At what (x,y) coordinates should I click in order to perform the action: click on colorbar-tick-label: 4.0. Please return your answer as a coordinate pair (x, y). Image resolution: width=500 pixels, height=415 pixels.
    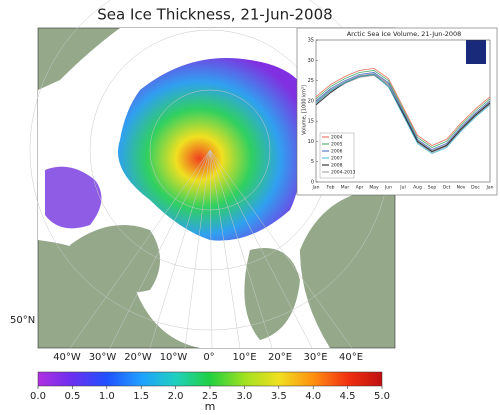
    Looking at the image, I should click on (313, 396).